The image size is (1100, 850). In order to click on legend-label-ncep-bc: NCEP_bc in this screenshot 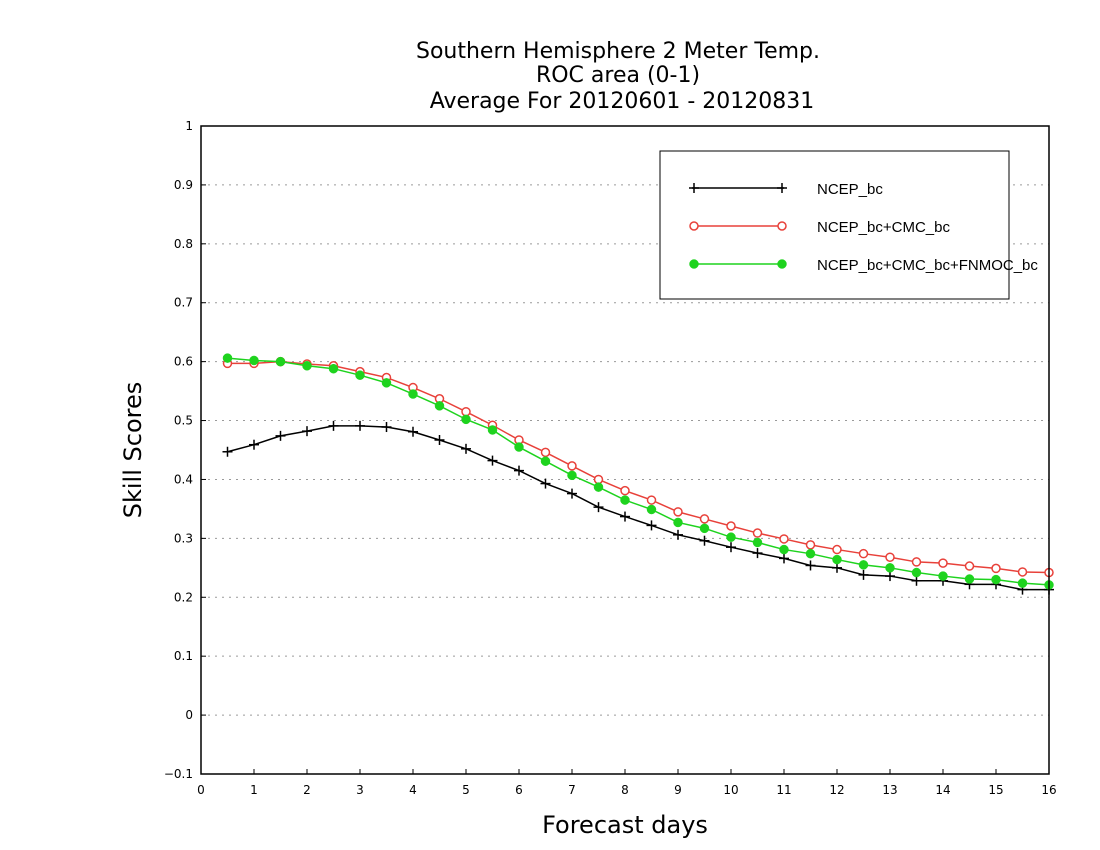, I will do `click(850, 189)`.